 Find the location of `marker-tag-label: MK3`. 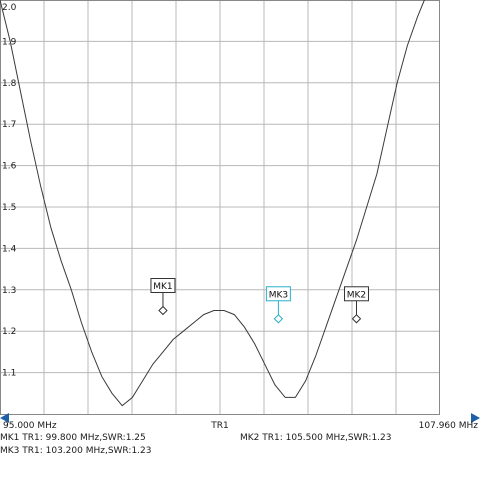

marker-tag-label: MK3 is located at coordinates (278, 295).